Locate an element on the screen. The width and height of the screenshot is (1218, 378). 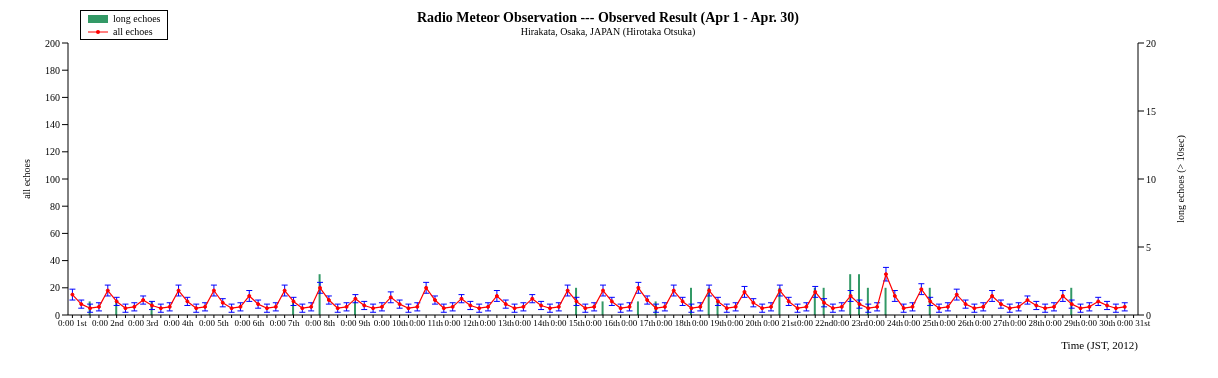
y-tick-label: 0 is located at coordinates (57, 315).